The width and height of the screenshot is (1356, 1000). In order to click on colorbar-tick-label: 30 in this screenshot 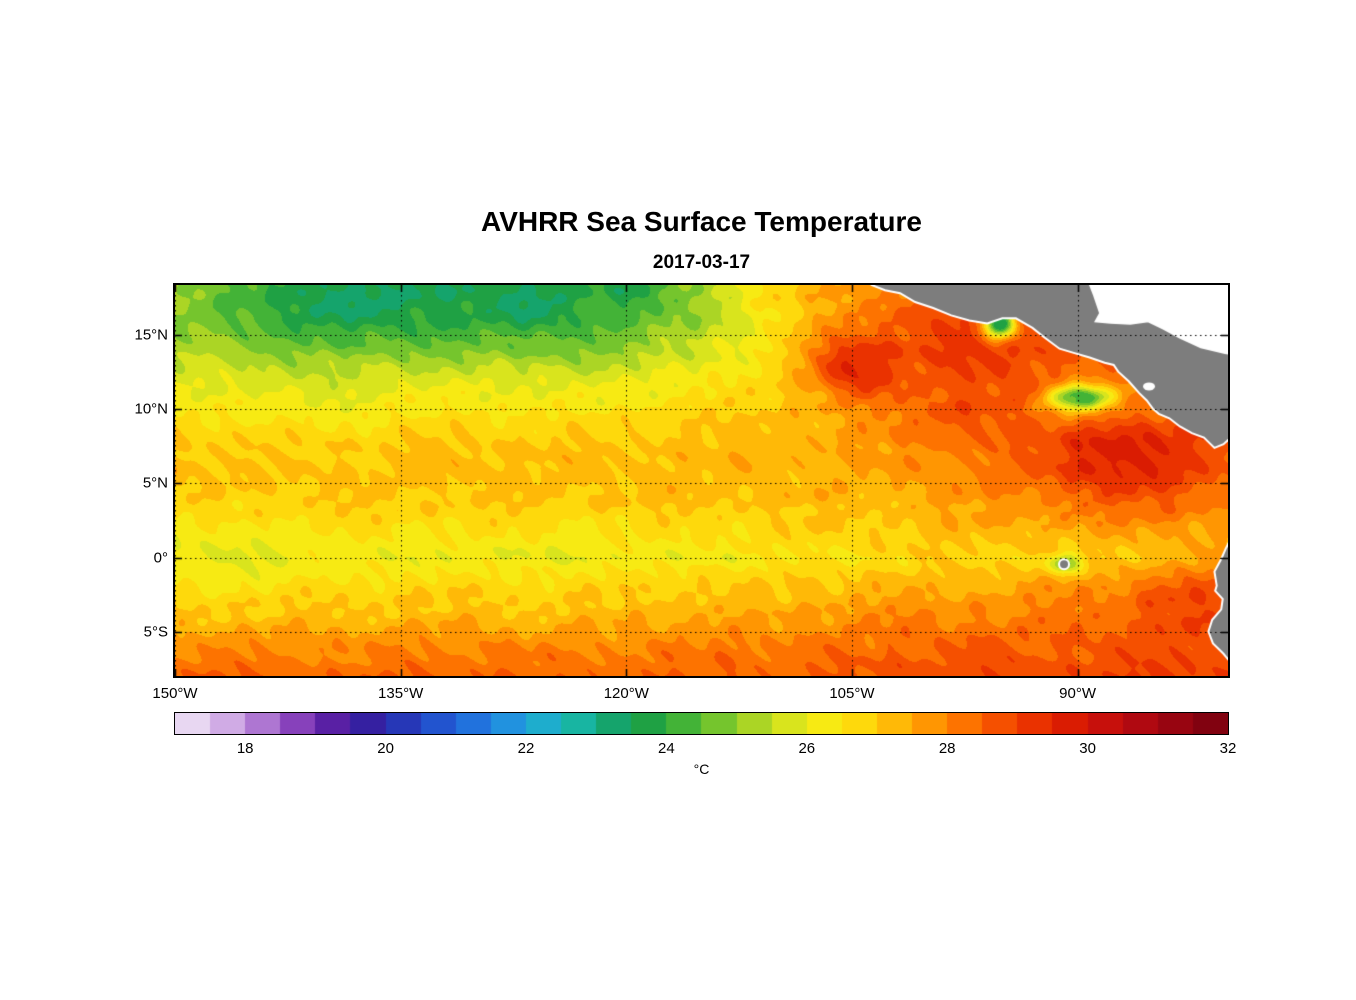, I will do `click(1087, 748)`.